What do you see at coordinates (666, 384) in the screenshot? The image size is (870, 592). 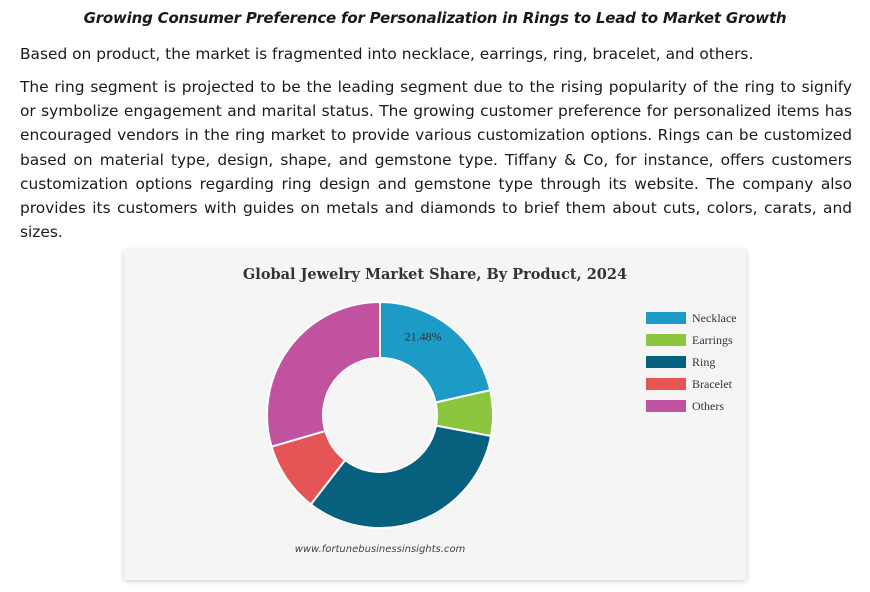 I see `legend-swatch-bracelet` at bounding box center [666, 384].